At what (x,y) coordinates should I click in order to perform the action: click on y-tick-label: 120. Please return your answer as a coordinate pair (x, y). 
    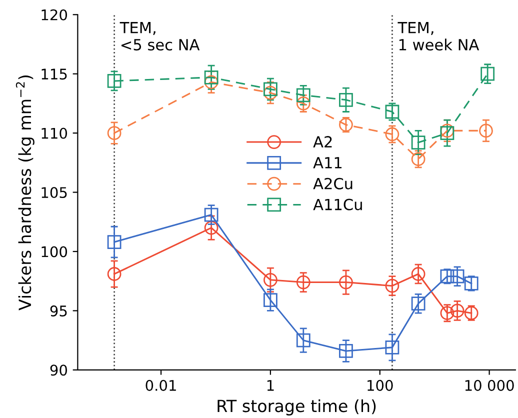
    Looking at the image, I should click on (55, 14).